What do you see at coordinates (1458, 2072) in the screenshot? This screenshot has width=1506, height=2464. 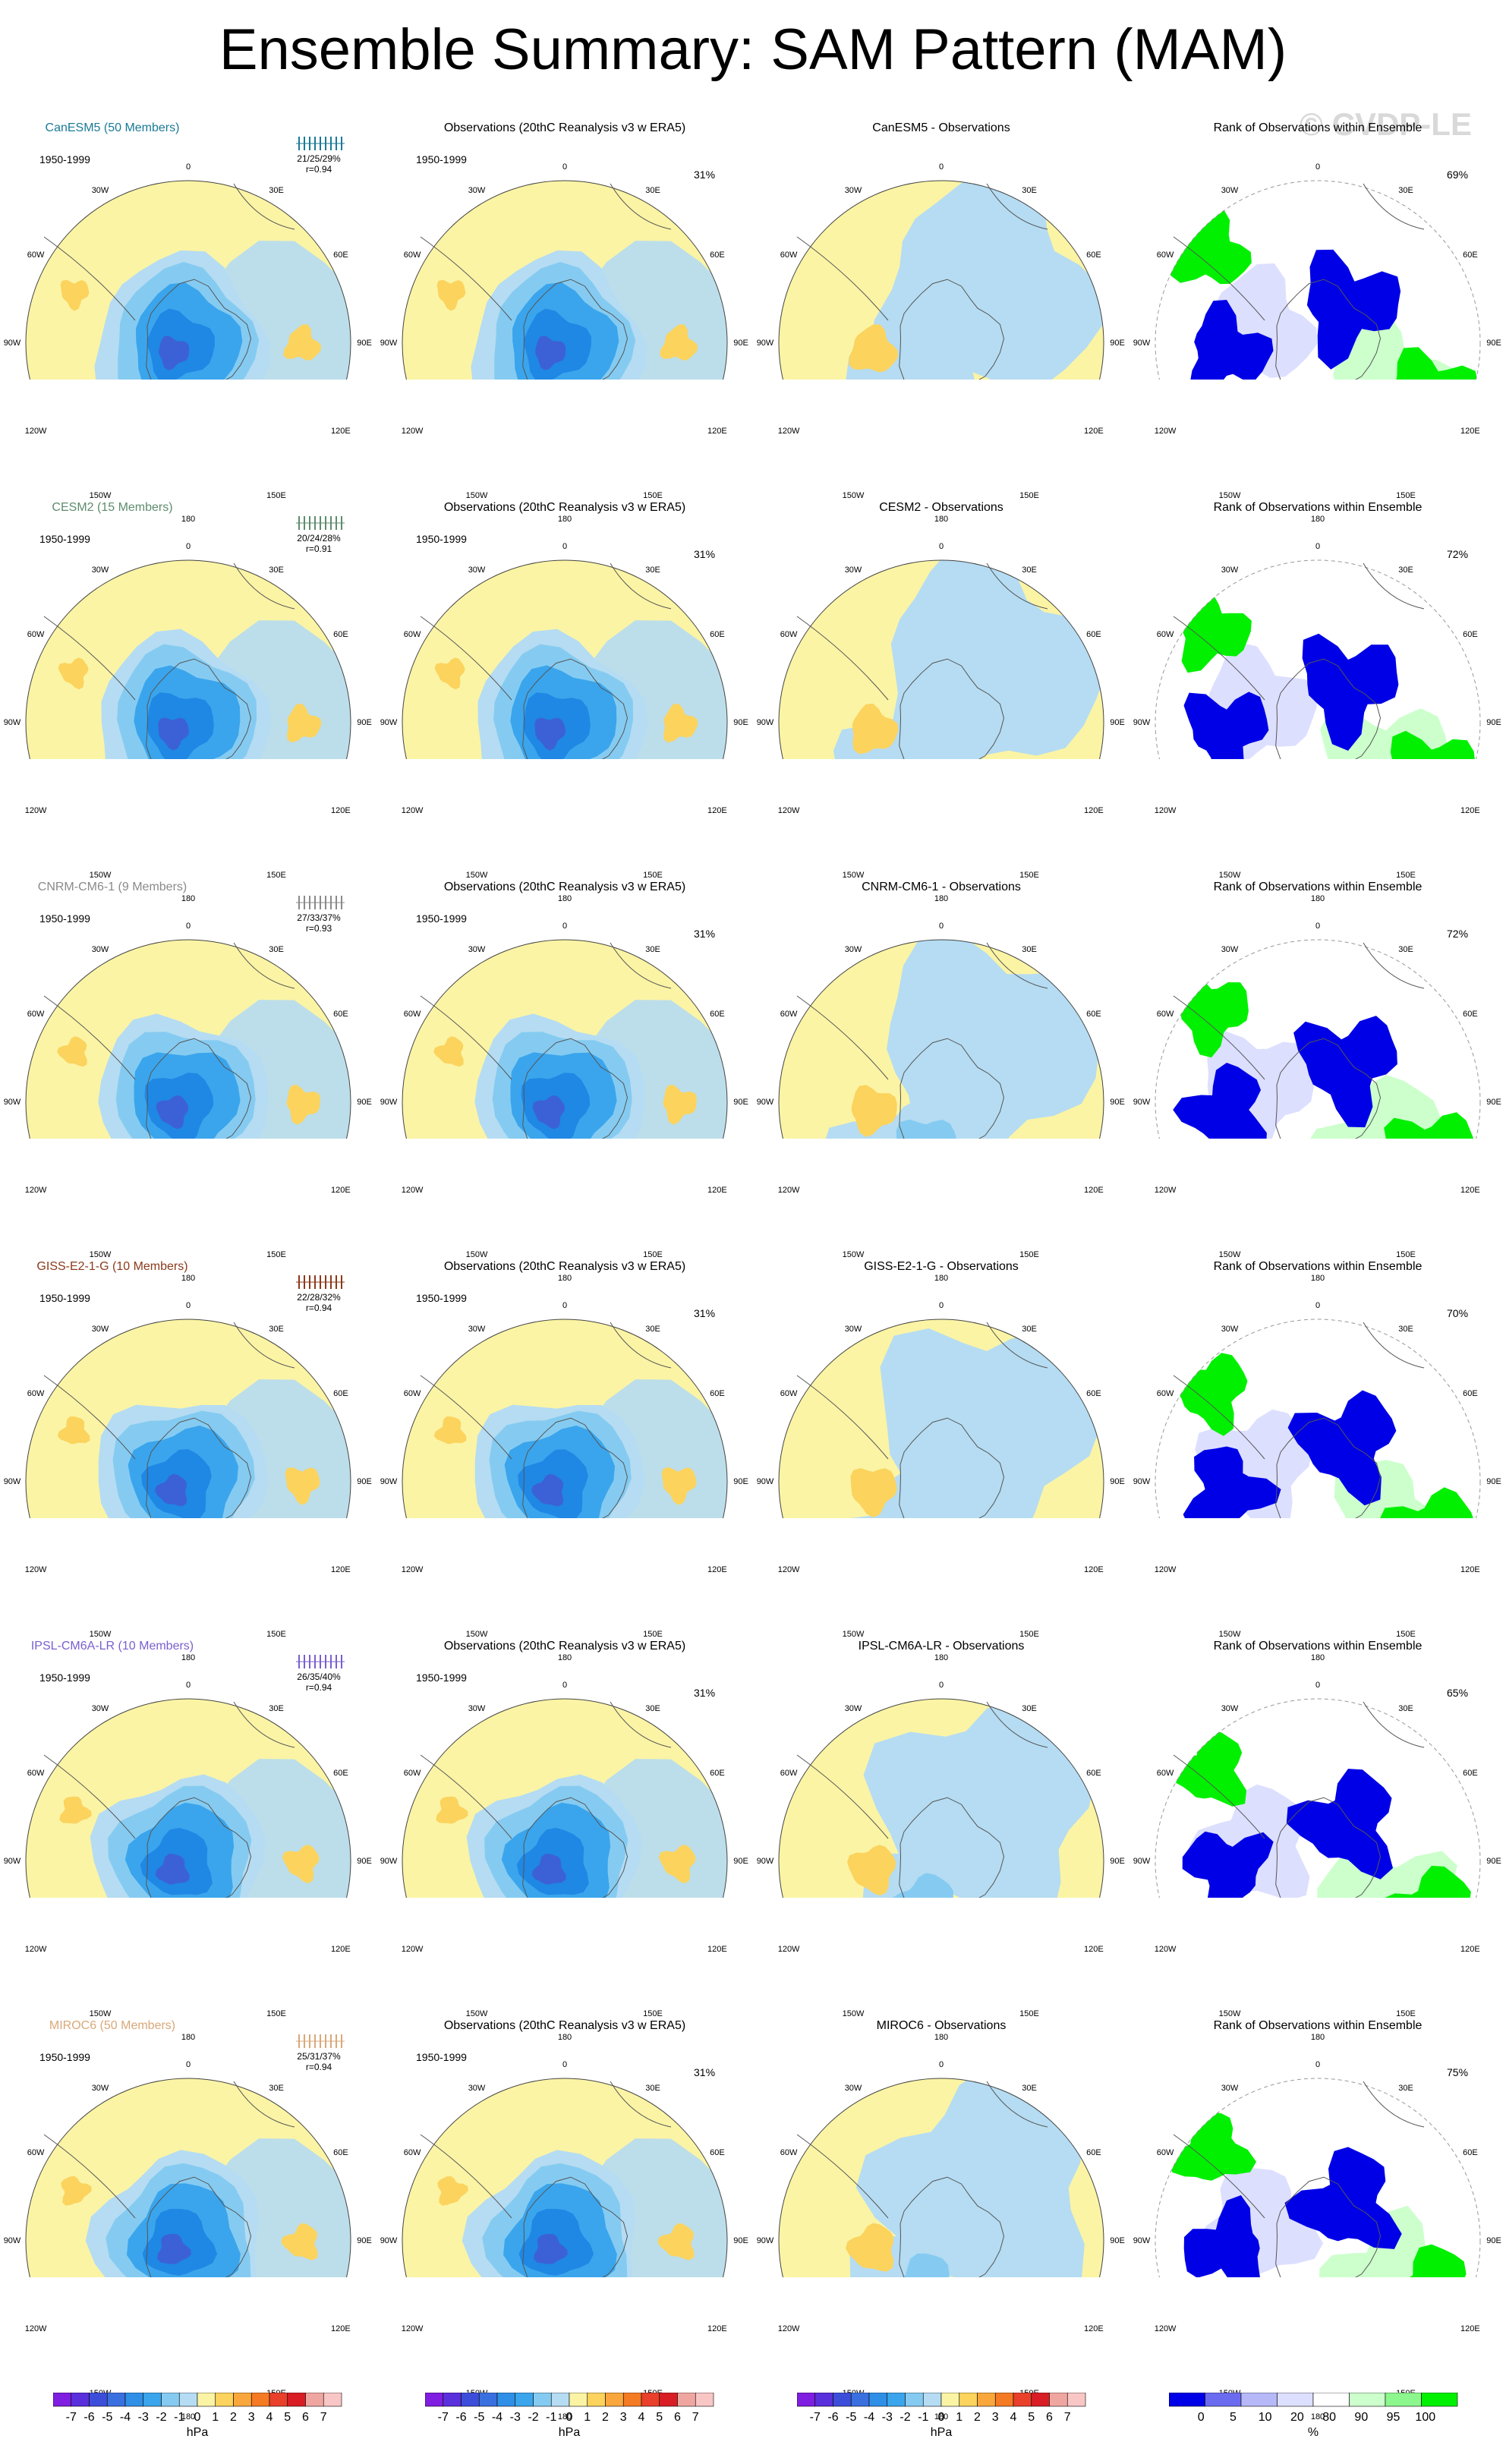 I see `rank-percent-label: 75%` at bounding box center [1458, 2072].